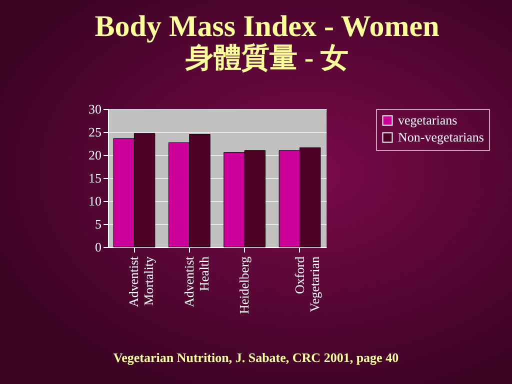  What do you see at coordinates (441, 137) in the screenshot?
I see `legend-label: Non-vegetarians` at bounding box center [441, 137].